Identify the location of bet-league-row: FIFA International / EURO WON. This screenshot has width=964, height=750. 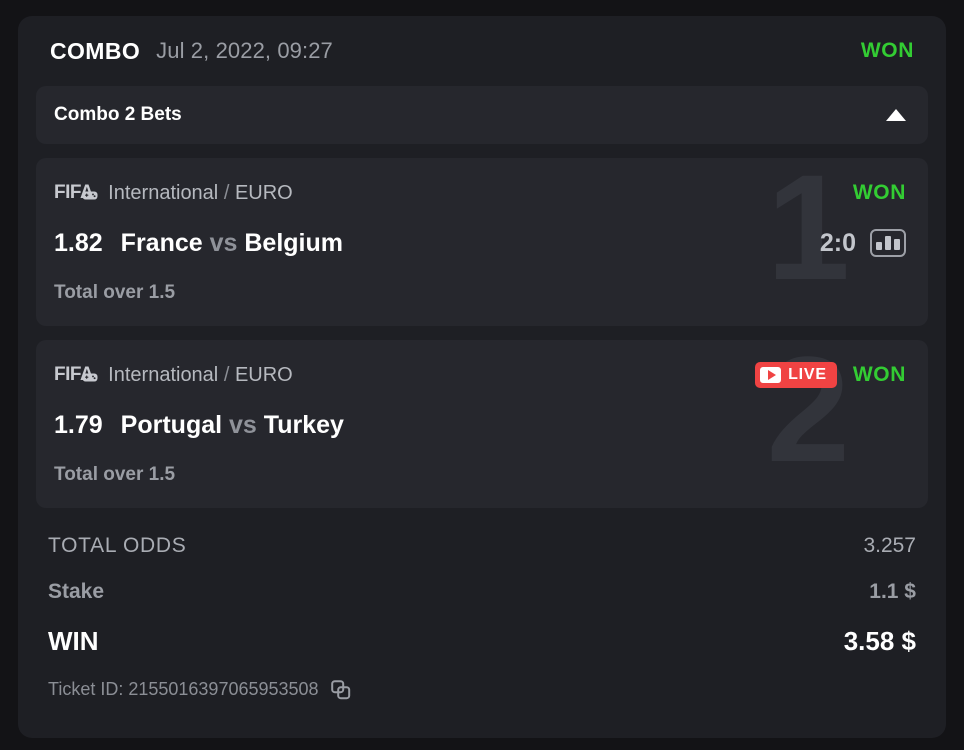
(480, 193).